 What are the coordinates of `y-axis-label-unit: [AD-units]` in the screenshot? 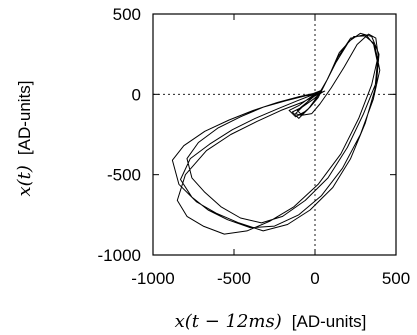 It's located at (24, 117).